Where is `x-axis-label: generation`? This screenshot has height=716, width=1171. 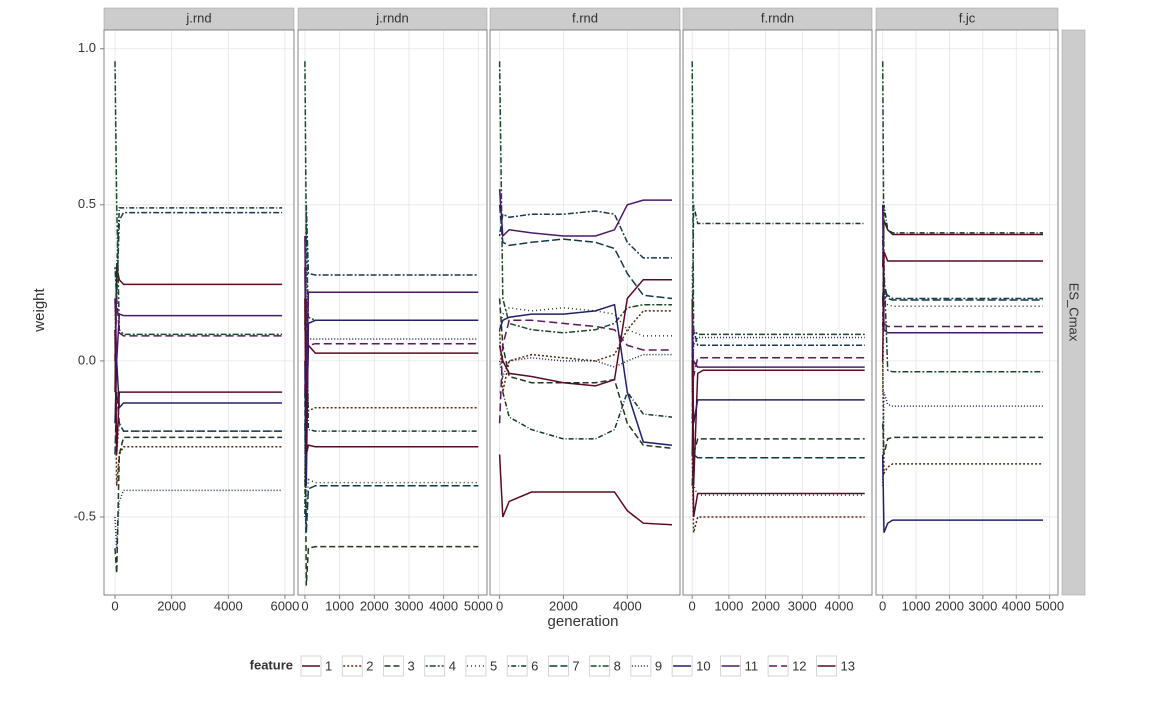 x-axis-label: generation is located at coordinates (583, 621).